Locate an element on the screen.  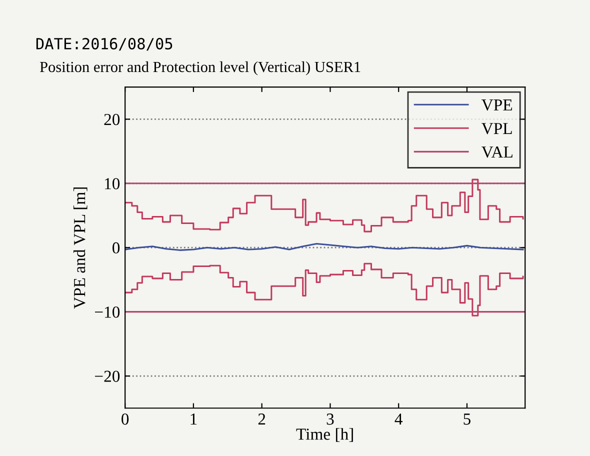
y-axis-title: VPE and VPL [m] is located at coordinates (80, 248).